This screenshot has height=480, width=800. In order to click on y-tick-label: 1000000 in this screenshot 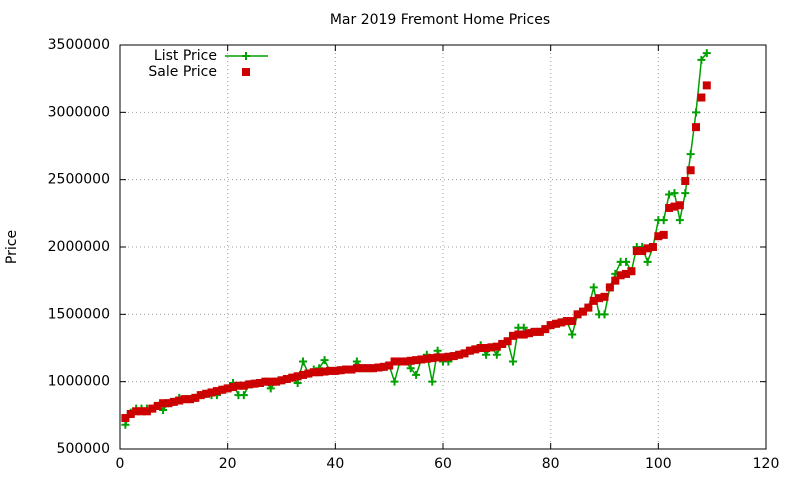, I will do `click(79, 382)`.